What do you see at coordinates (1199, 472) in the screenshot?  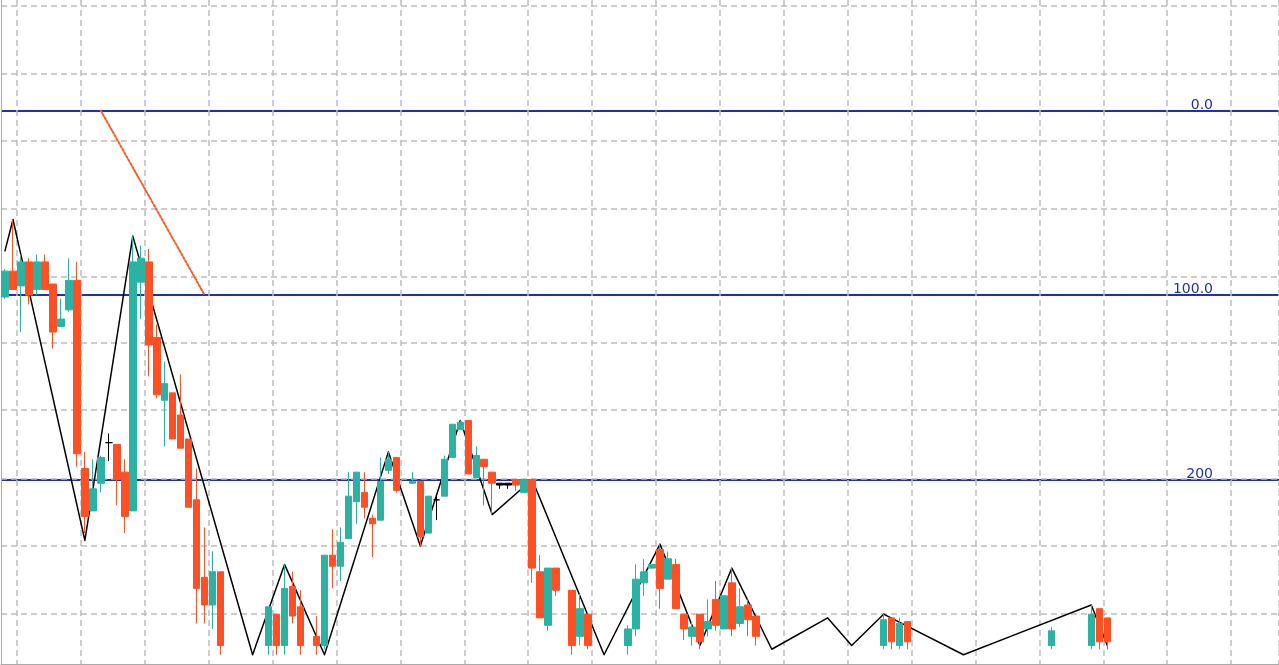 I see `y-tick-label: 200` at bounding box center [1199, 472].